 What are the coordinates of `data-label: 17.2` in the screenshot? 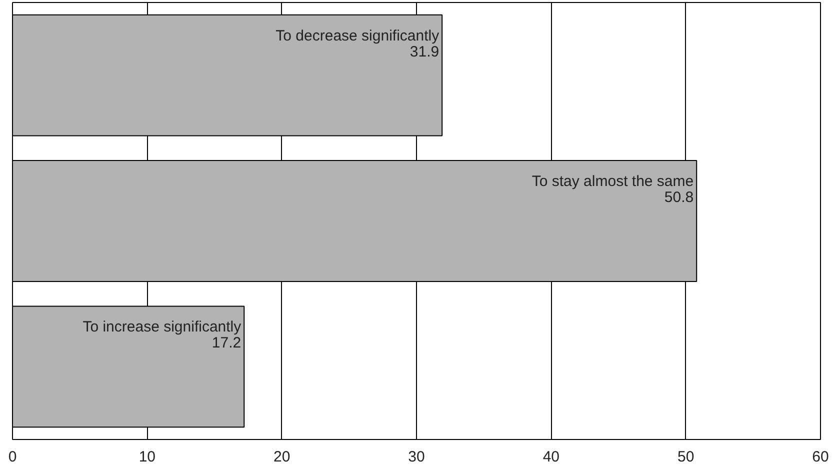 It's located at (227, 343).